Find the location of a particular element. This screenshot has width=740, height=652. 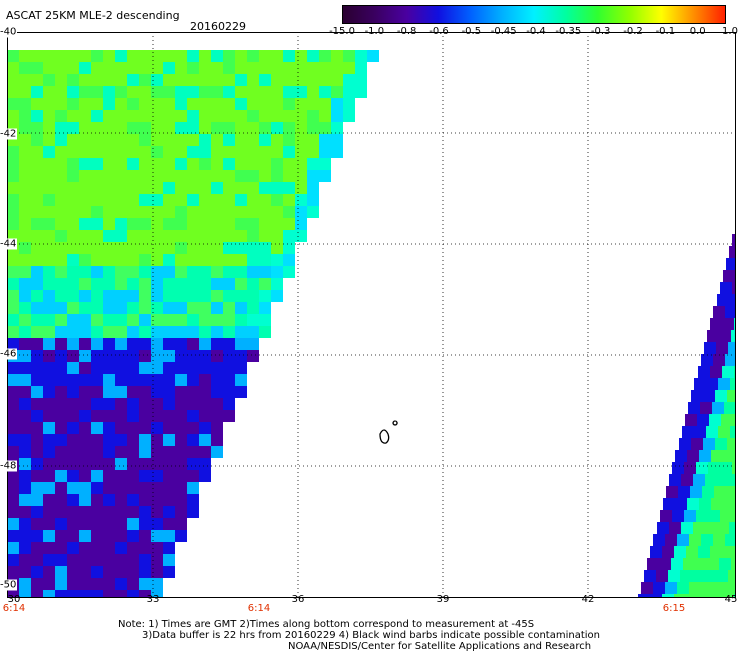

map-title: ASCAT 25KM MLE-2 descending is located at coordinates (93, 15).